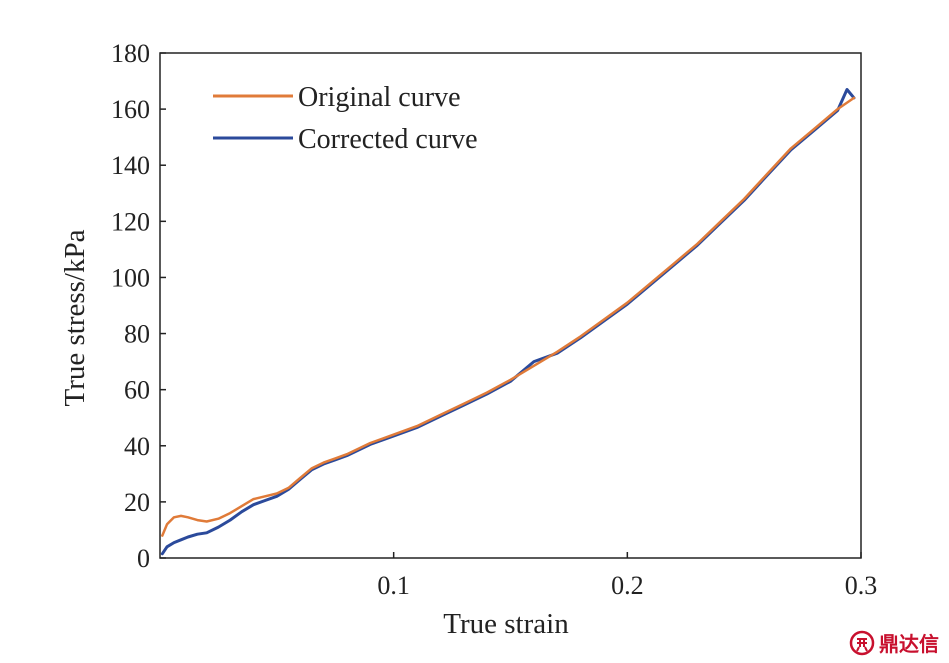  What do you see at coordinates (130, 165) in the screenshot?
I see `y-tick-label: 140` at bounding box center [130, 165].